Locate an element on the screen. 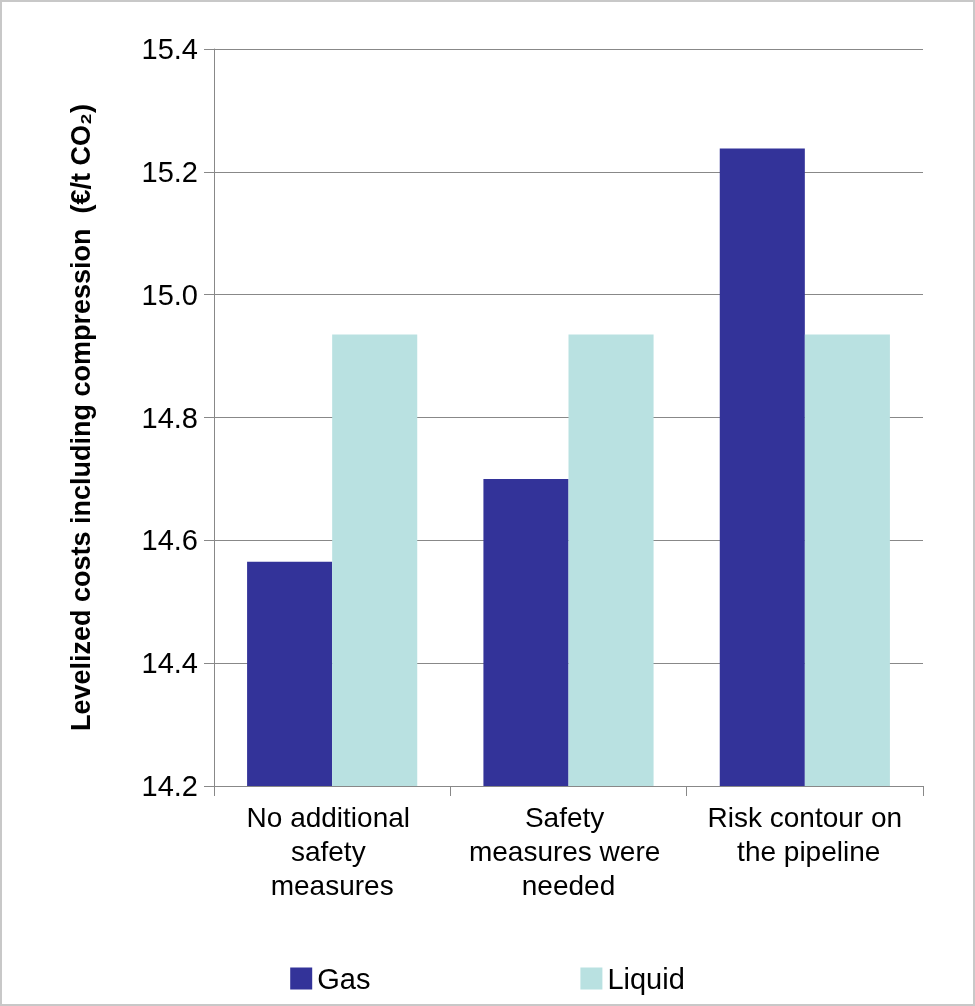 This screenshot has height=1006, width=975. y-tick-label: 14.2 is located at coordinates (169, 786).